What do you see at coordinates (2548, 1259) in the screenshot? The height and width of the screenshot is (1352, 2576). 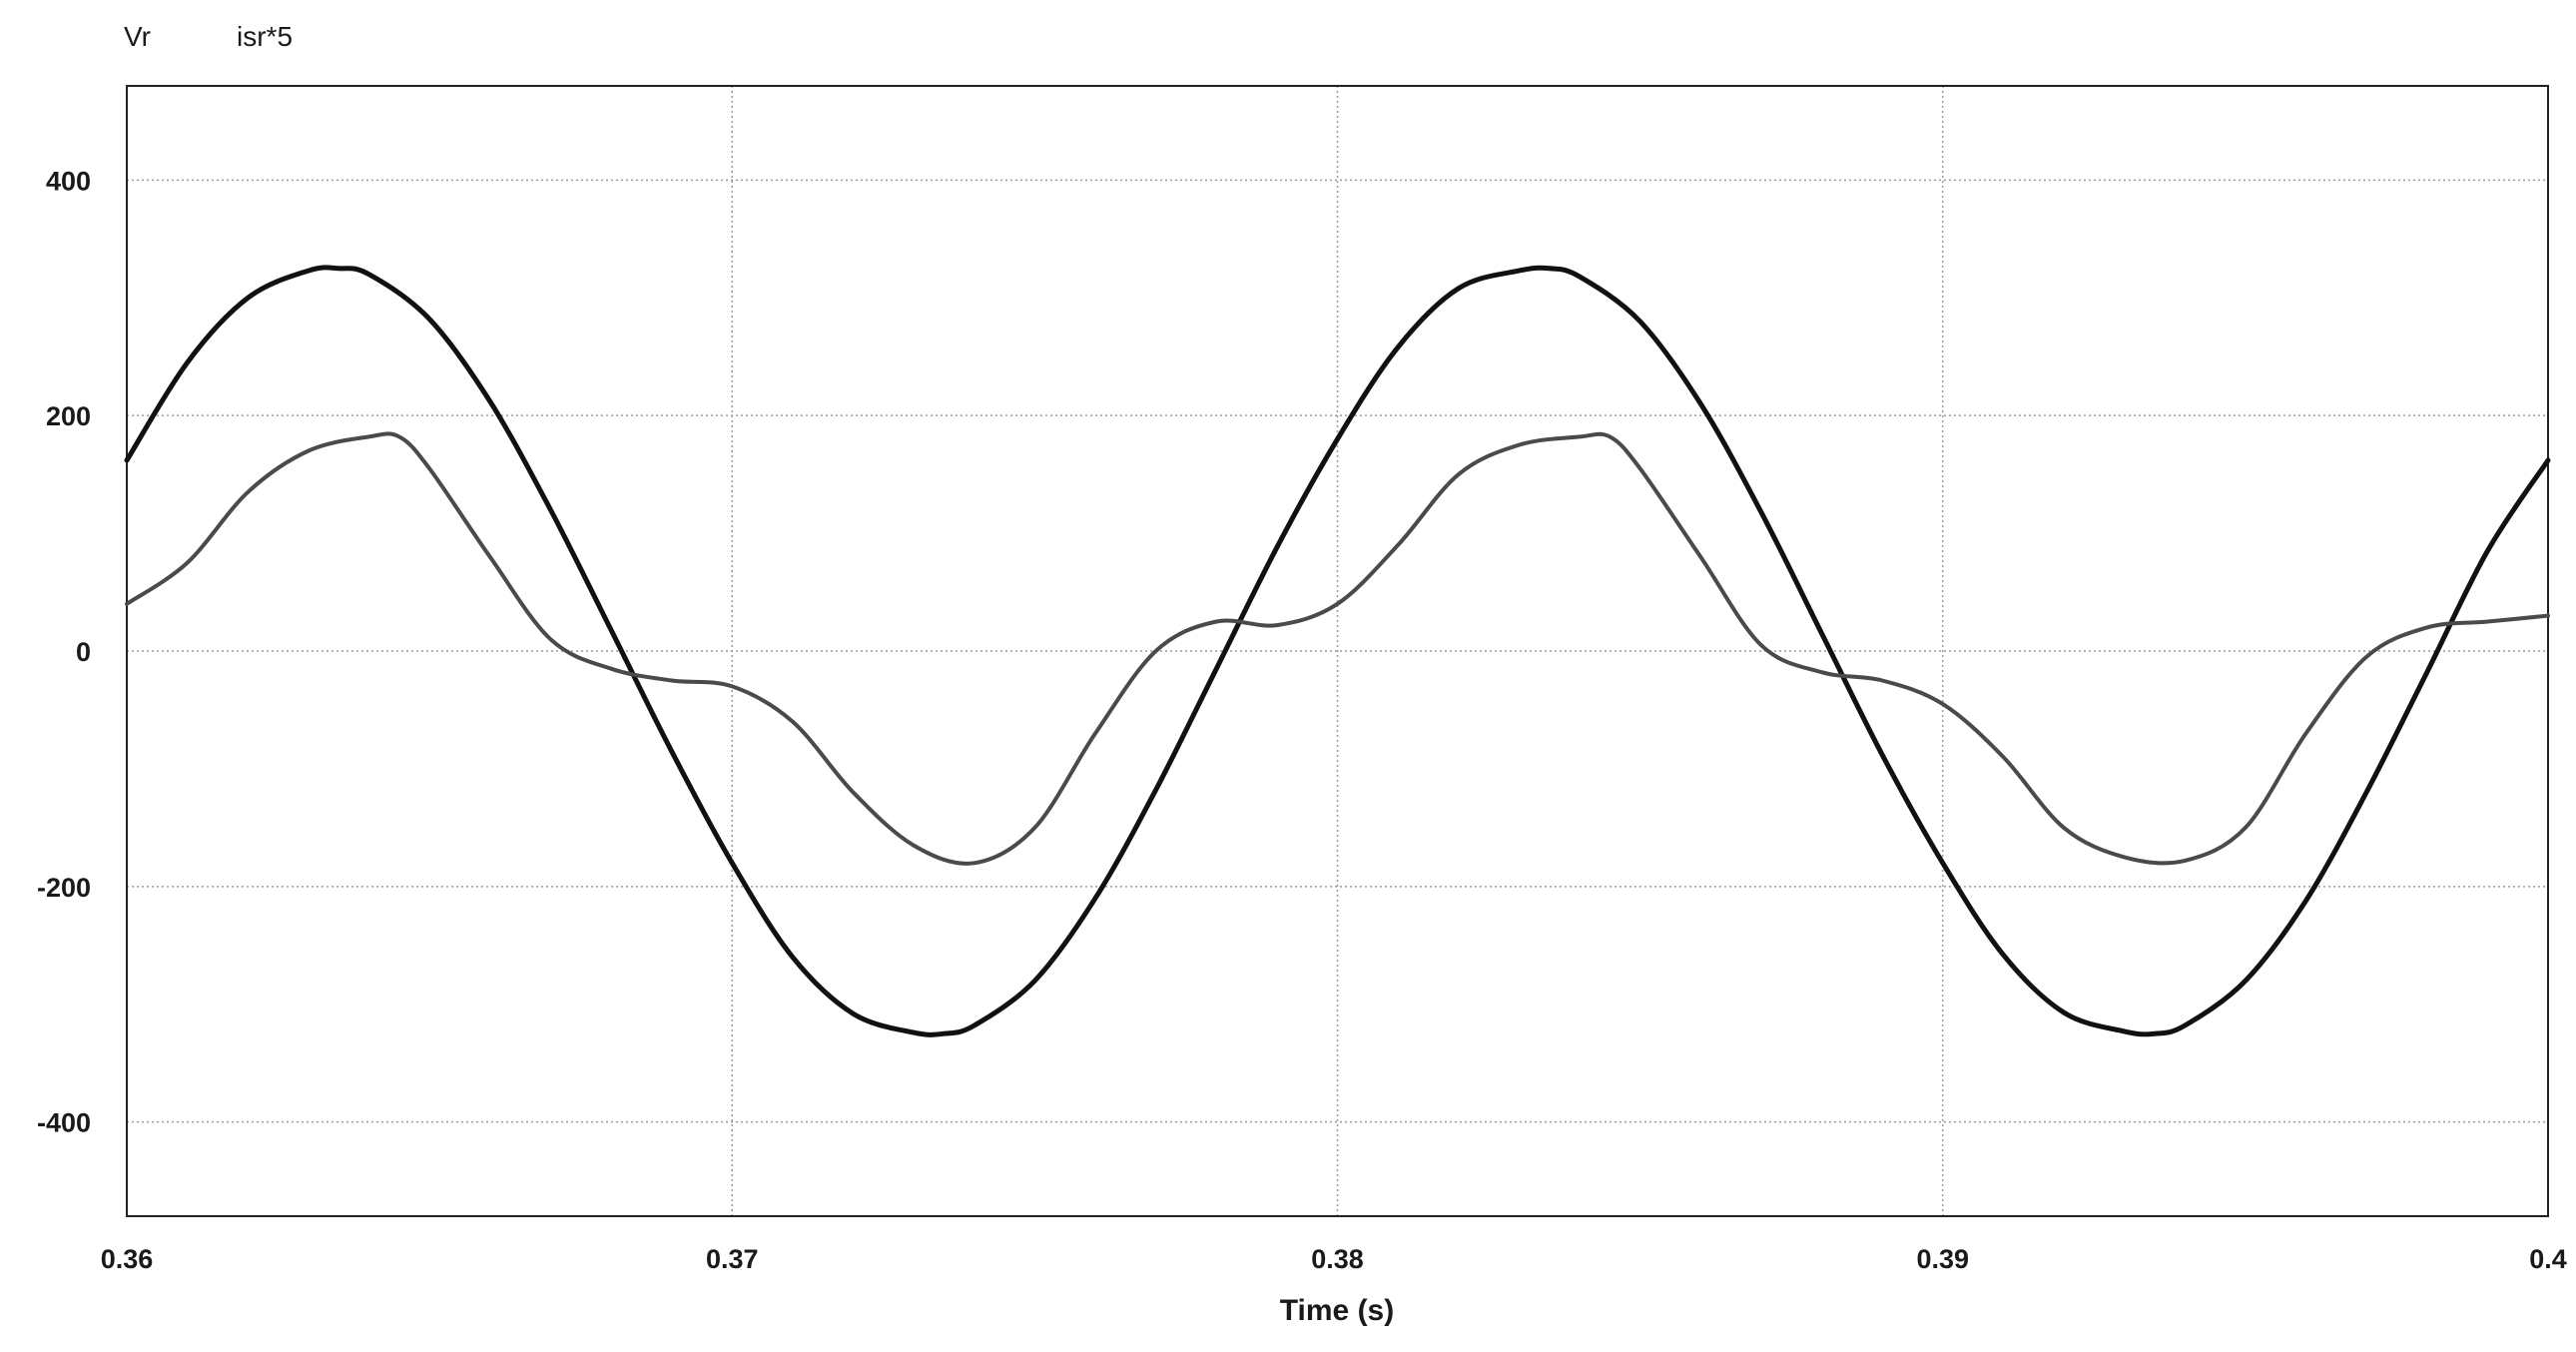 I see `x-tick-label: 0.4` at bounding box center [2548, 1259].